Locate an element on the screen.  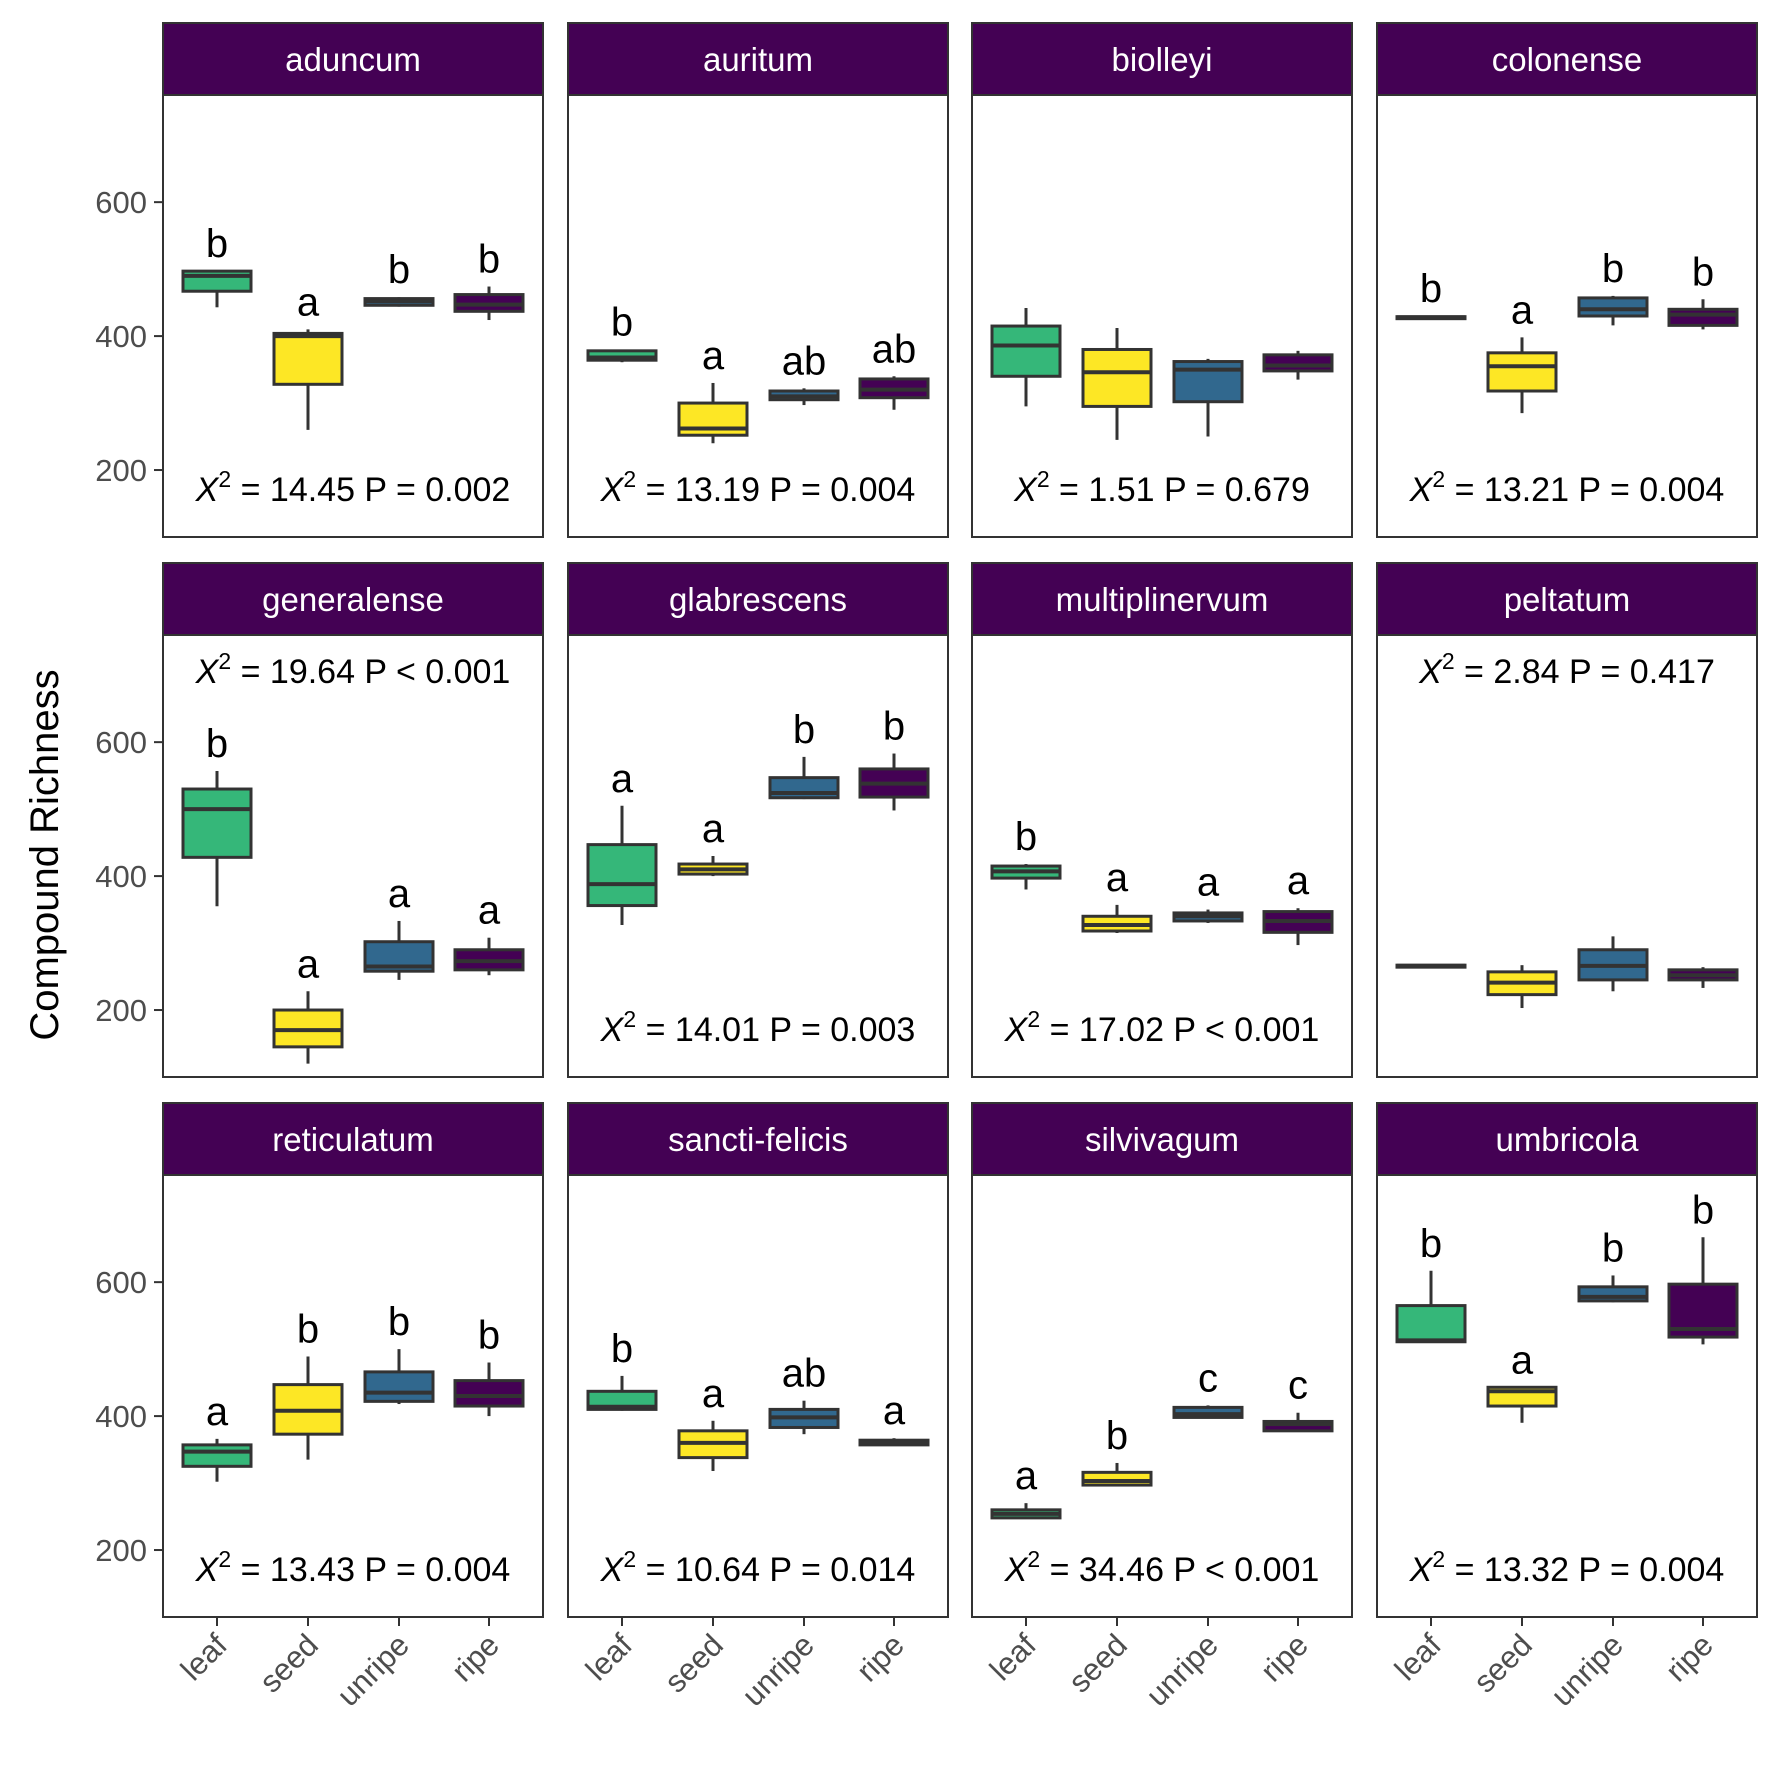
box-peltatum-leaf is located at coordinates (1431, 966).